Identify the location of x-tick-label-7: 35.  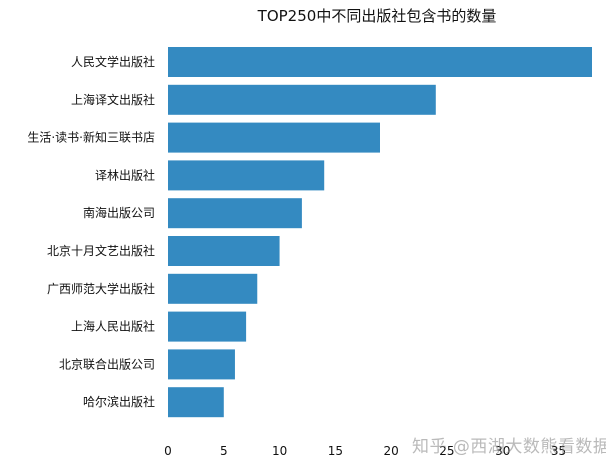
(558, 451).